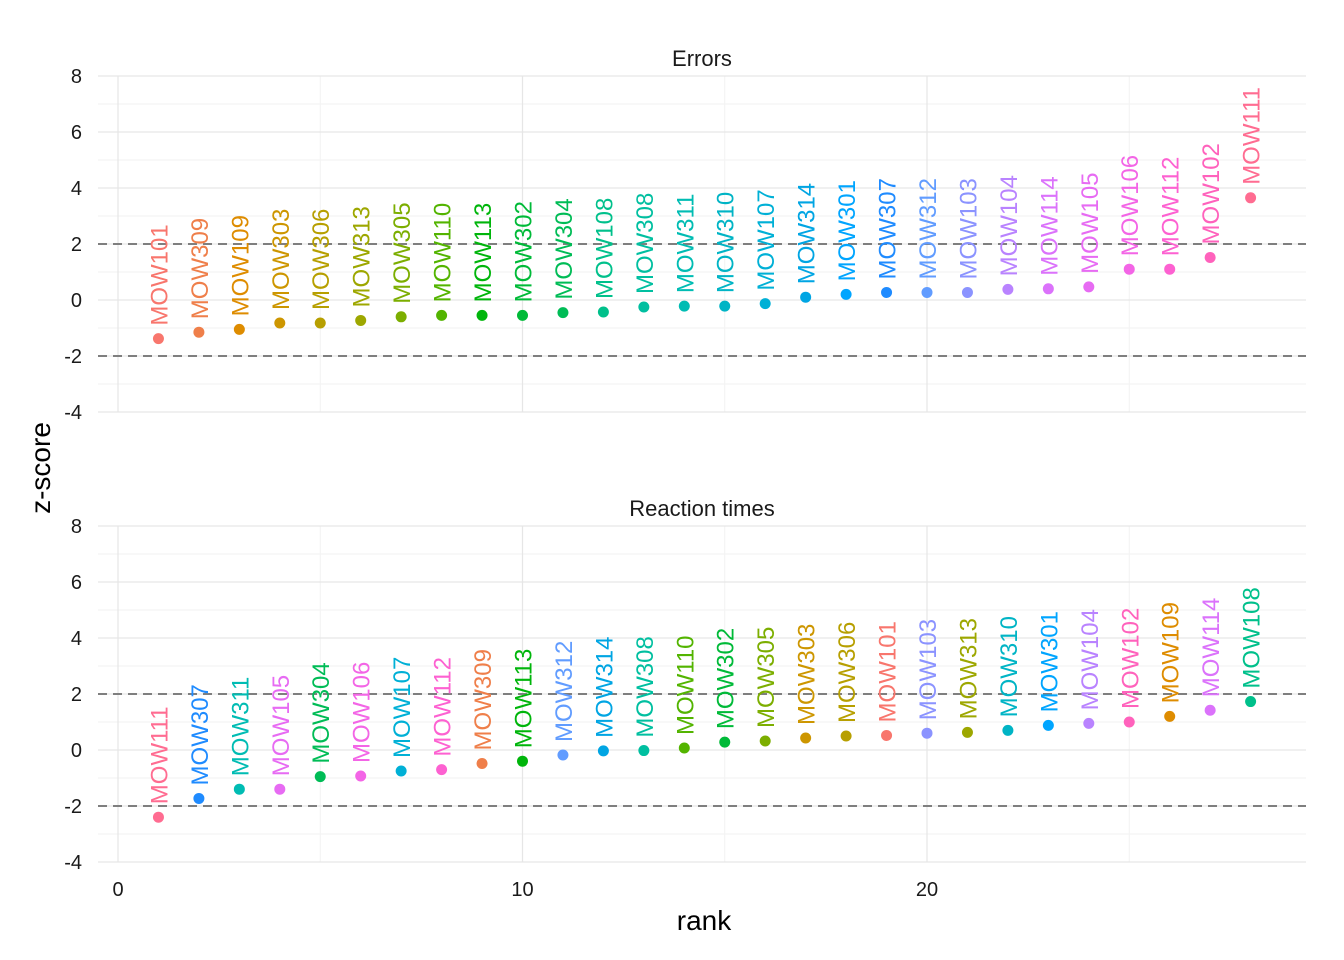 This screenshot has height=960, width=1344. Describe the element at coordinates (76, 77) in the screenshot. I see `y-tick-label: 8` at that location.